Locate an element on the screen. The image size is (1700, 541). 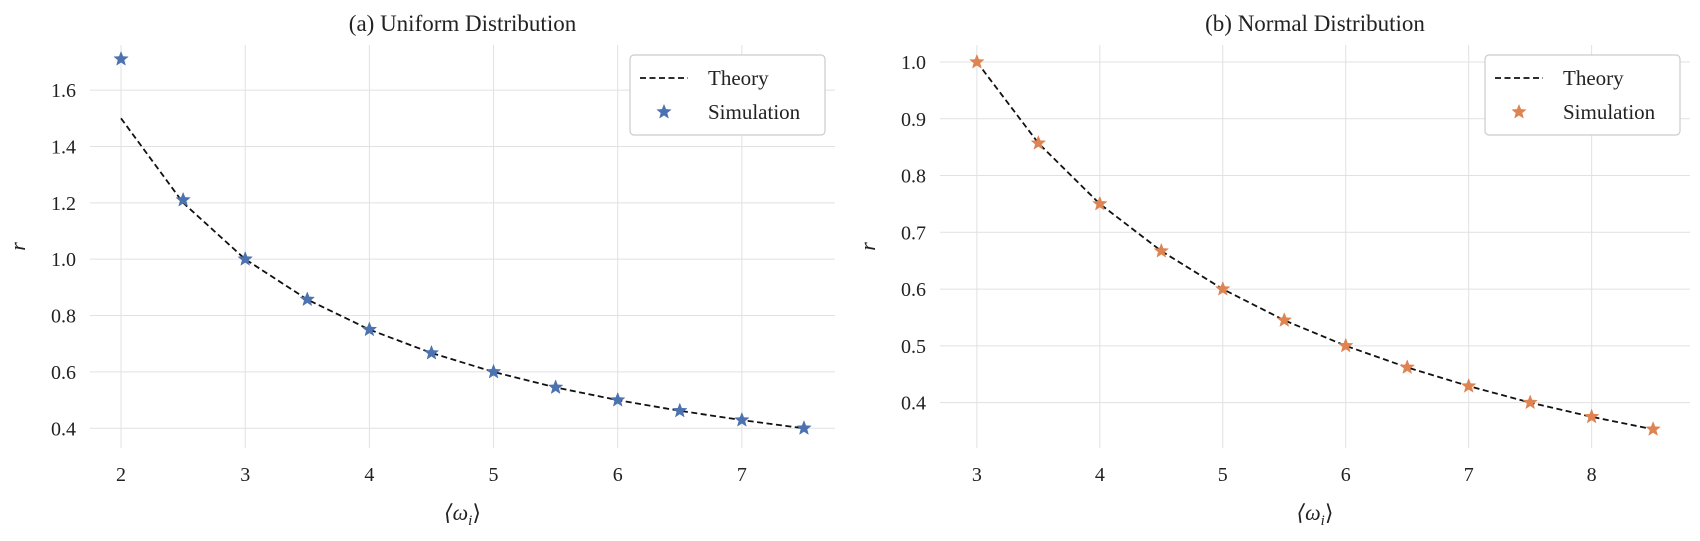
x-tick-label: 8 is located at coordinates (1592, 475).